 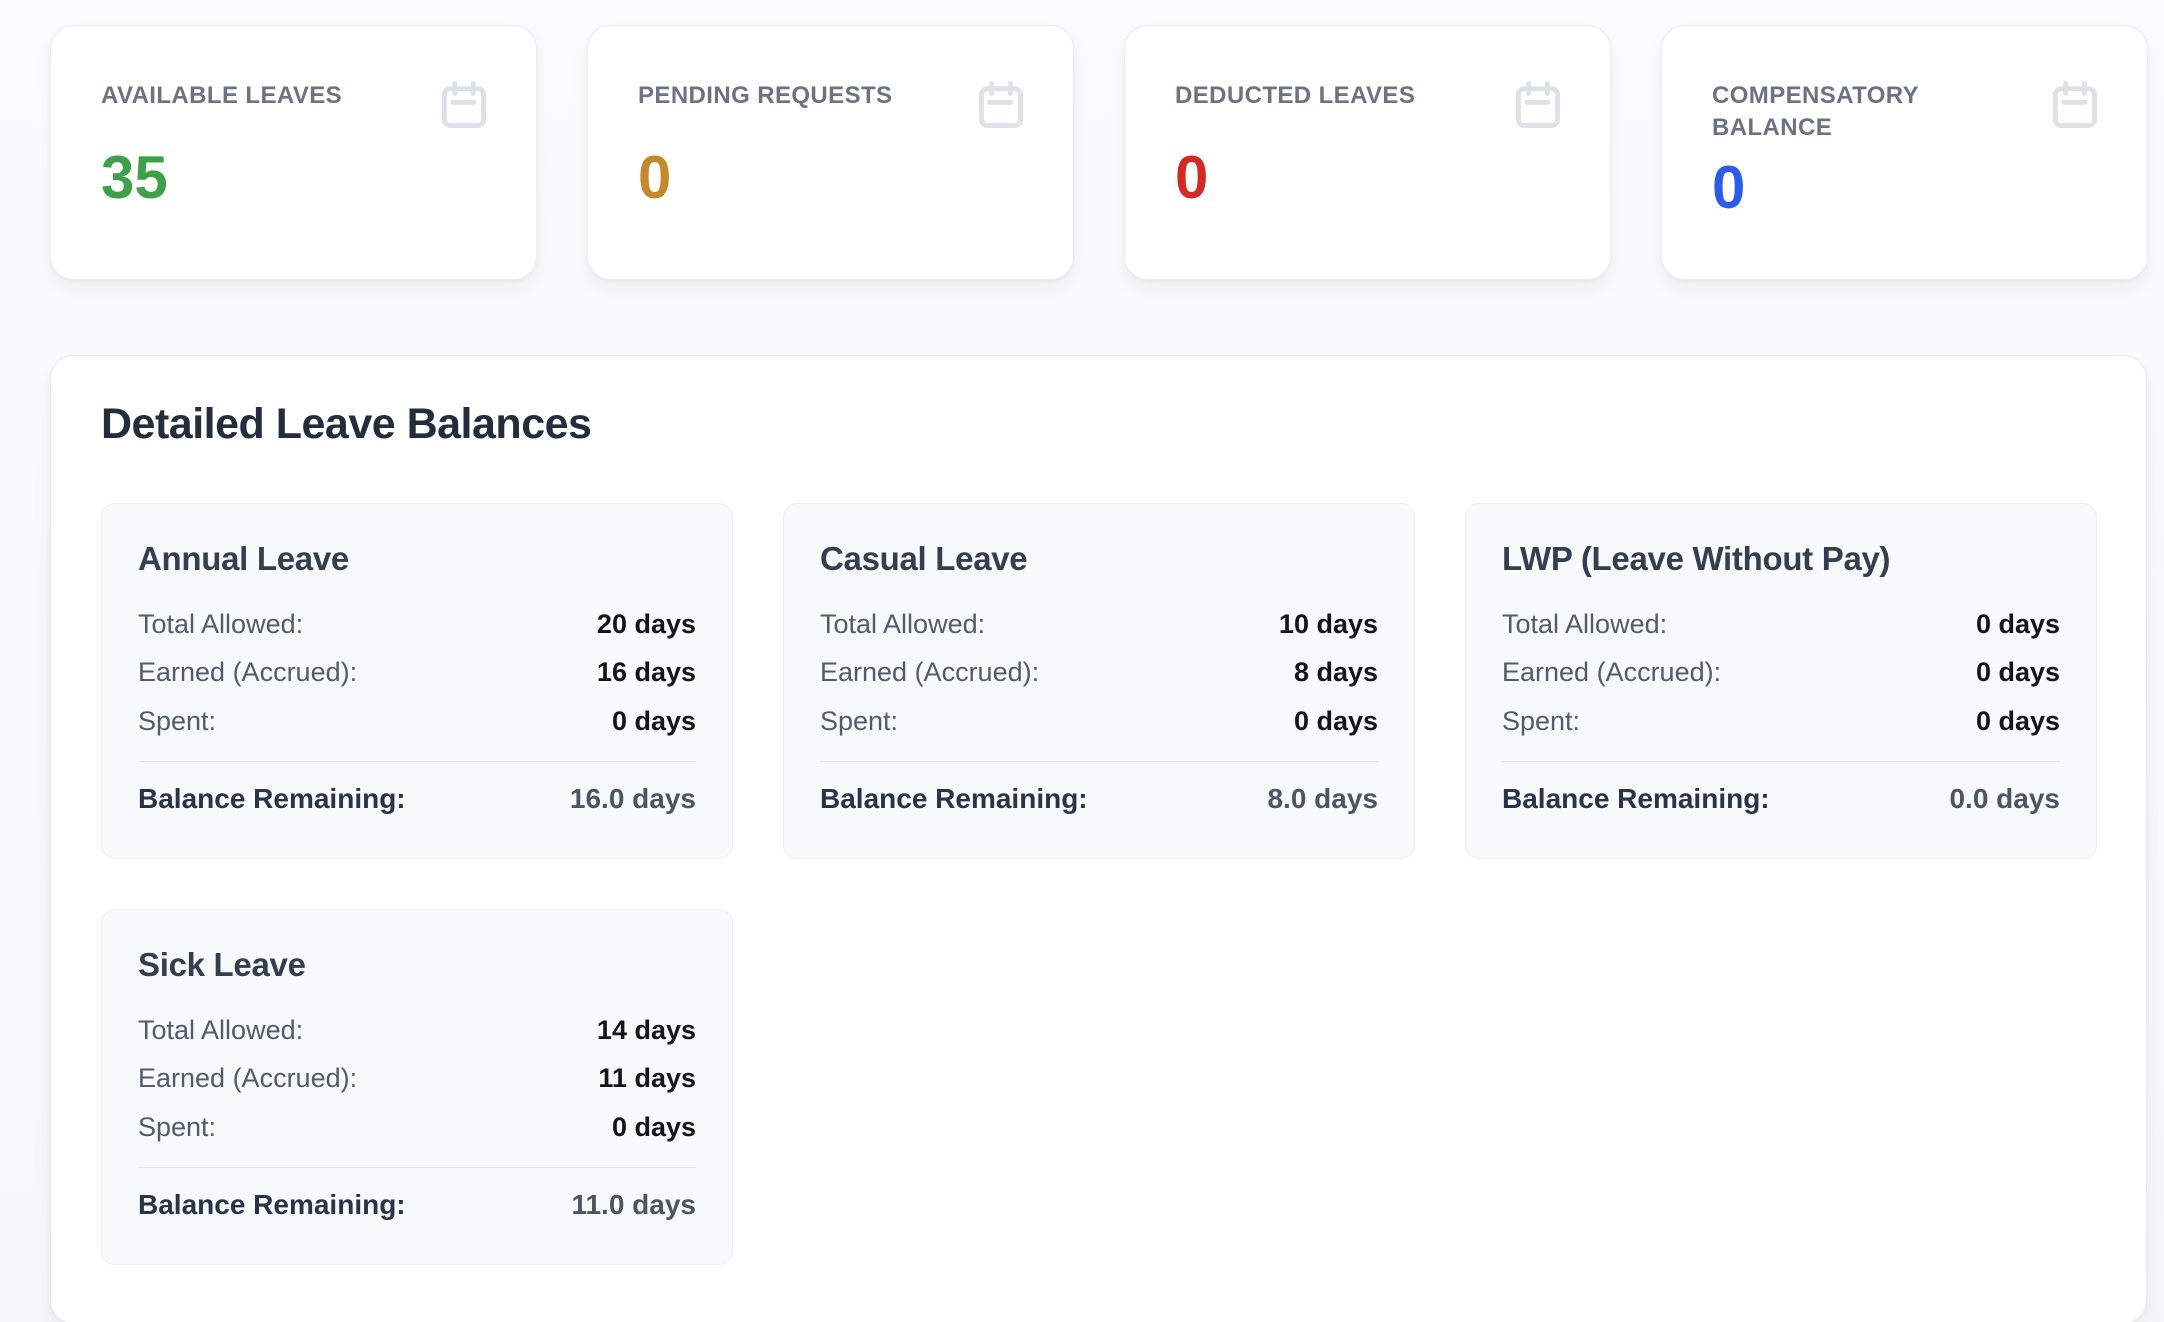 I want to click on row-value: 8 days, so click(x=1335, y=672).